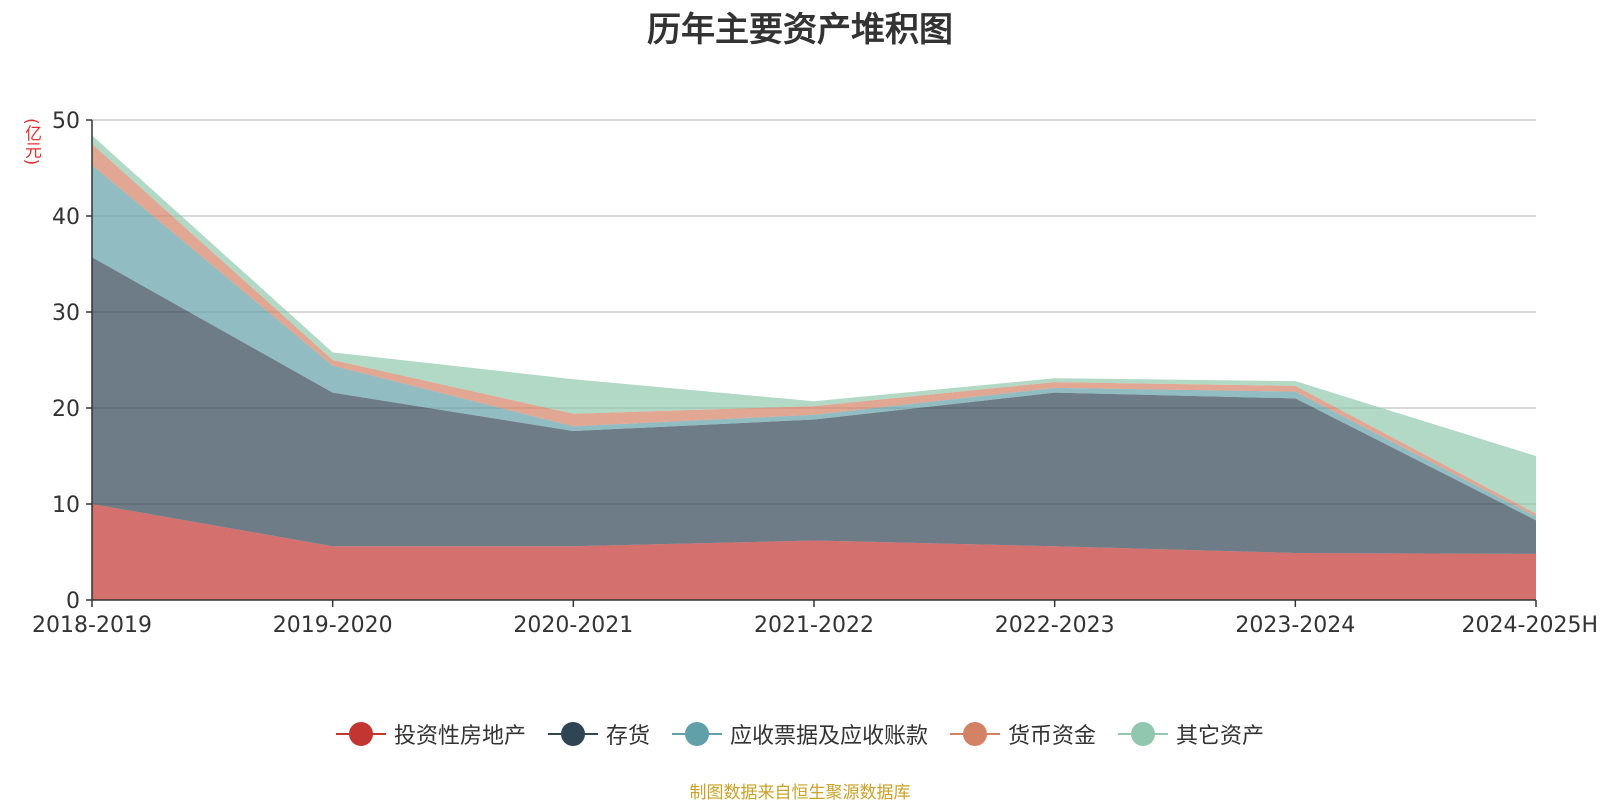 The width and height of the screenshot is (1600, 803). Describe the element at coordinates (1295, 625) in the screenshot. I see `x-tick-label: 2023-2024` at that location.